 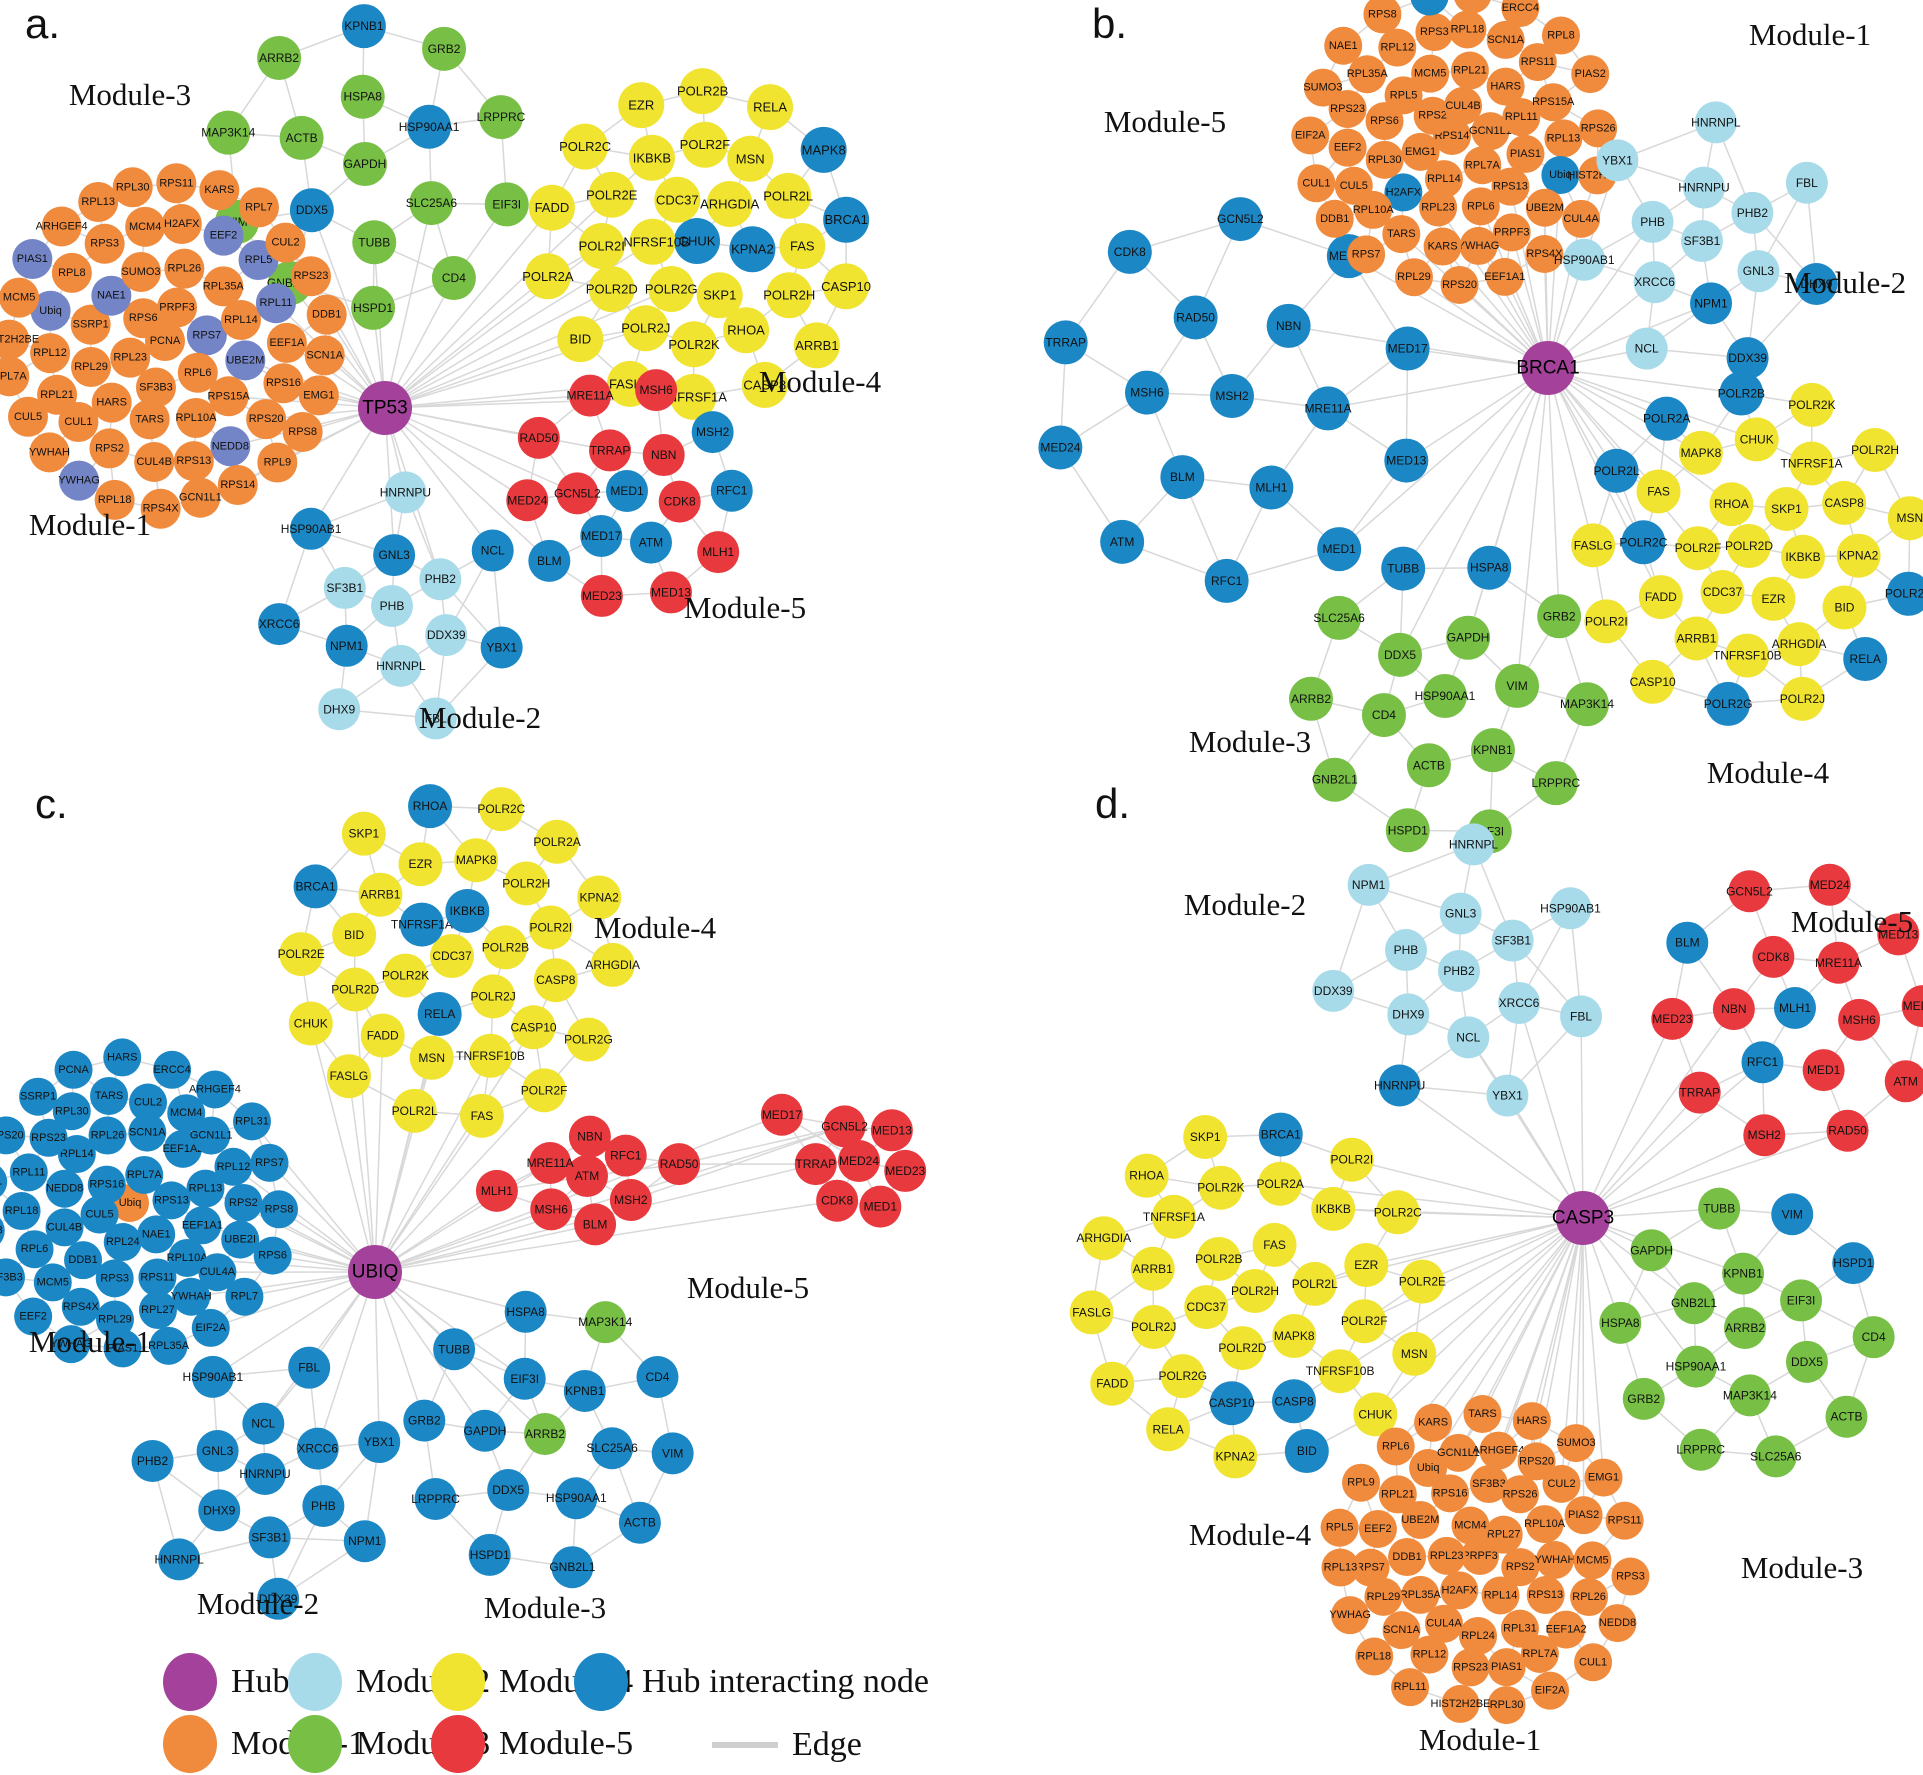 I want to click on node-KPNB1: KPNB1, so click(x=1492, y=750).